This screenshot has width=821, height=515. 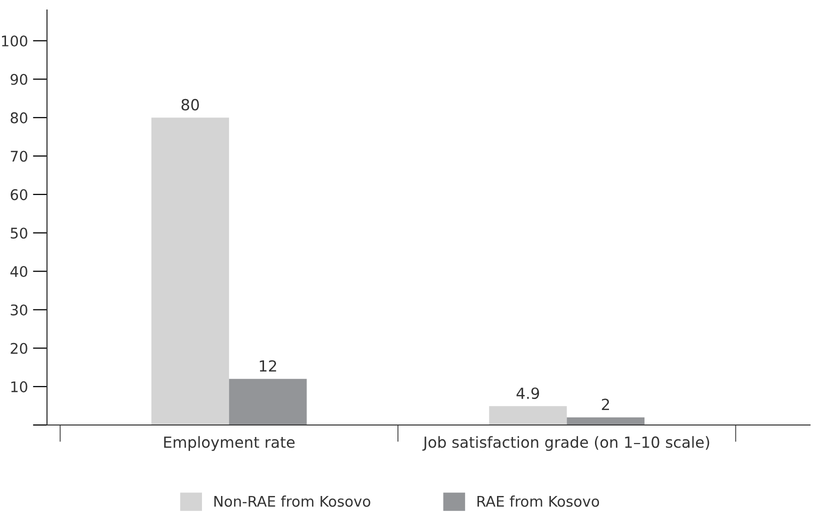 I want to click on data-label: 4.9, so click(x=528, y=393).